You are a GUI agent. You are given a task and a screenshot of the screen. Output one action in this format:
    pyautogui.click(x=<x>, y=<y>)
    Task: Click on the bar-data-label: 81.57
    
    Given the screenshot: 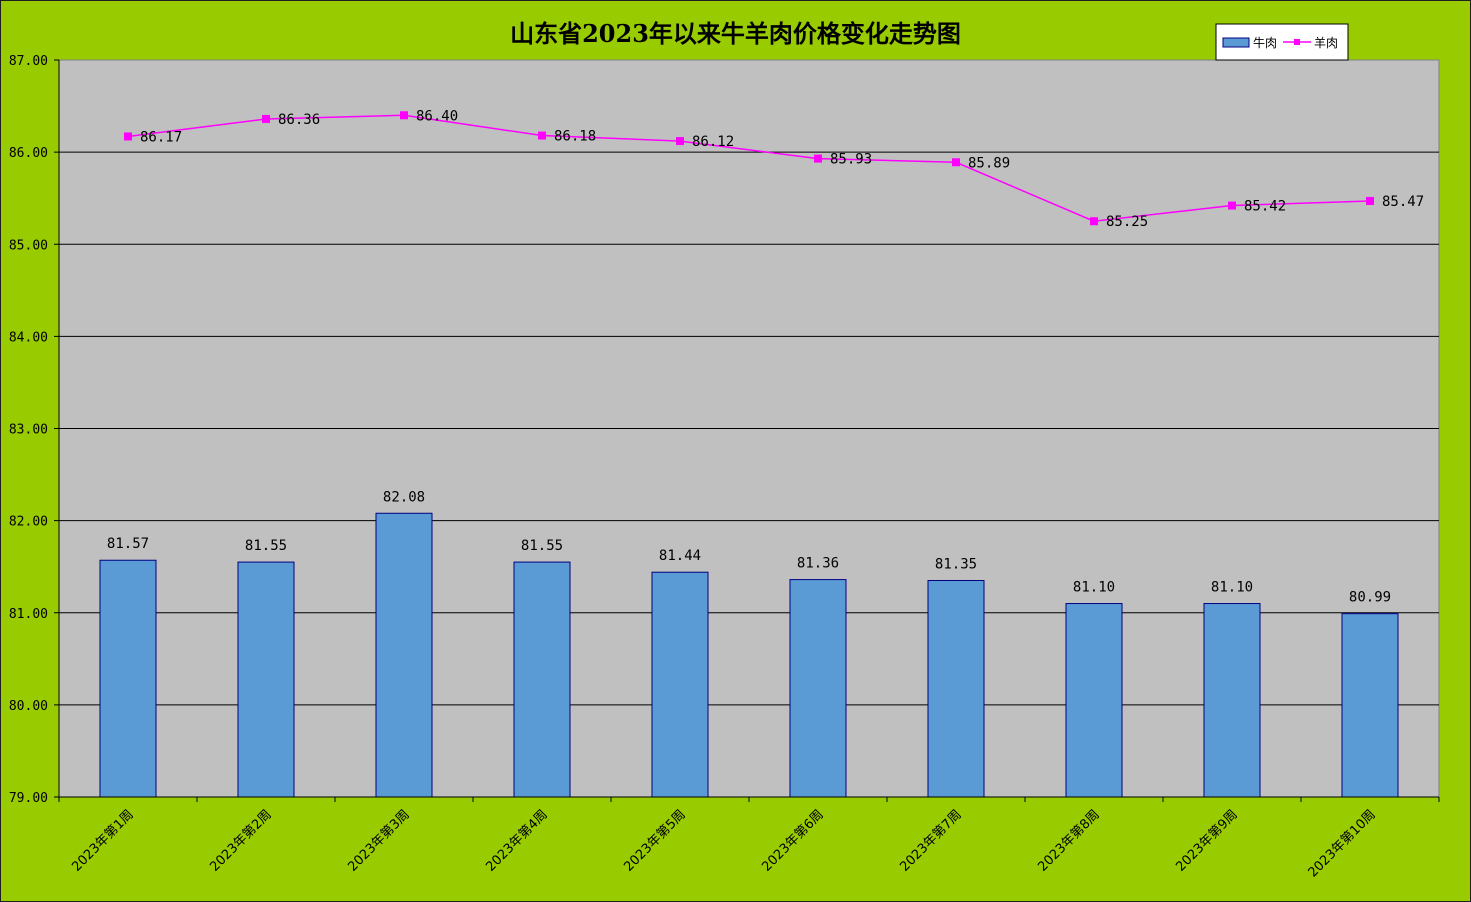 What is the action you would take?
    pyautogui.click(x=128, y=544)
    